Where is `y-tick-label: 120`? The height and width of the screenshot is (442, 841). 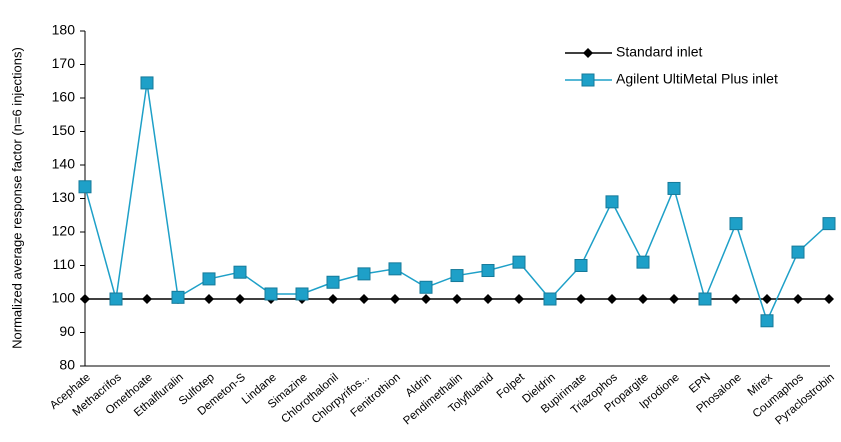 y-tick-label: 120 is located at coordinates (64, 231).